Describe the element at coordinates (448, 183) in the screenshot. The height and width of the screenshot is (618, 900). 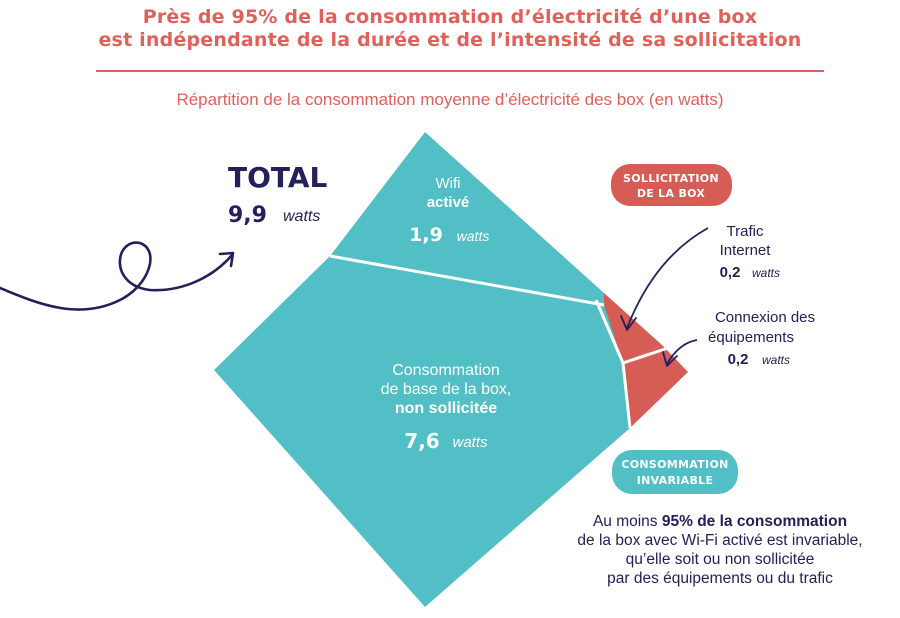
I see `wifi-label-line-1: Wifi` at that location.